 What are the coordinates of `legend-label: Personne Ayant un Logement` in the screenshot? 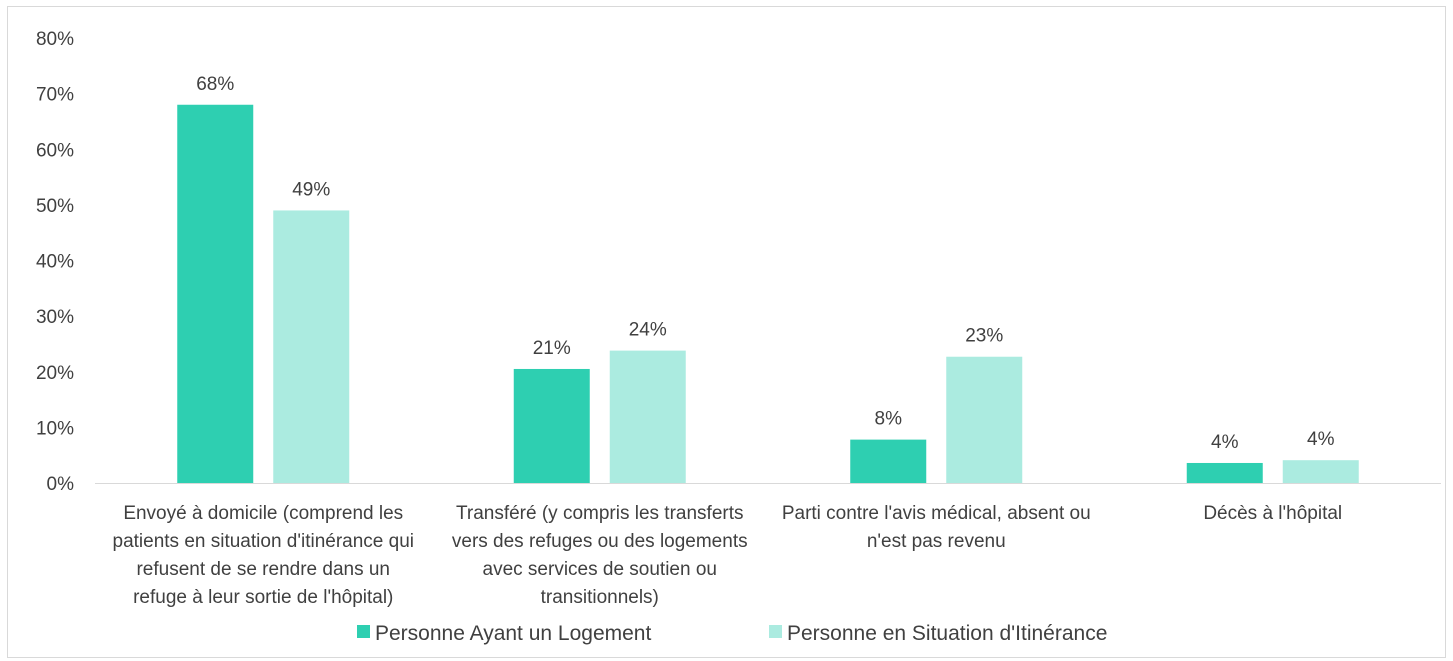 It's located at (513, 633).